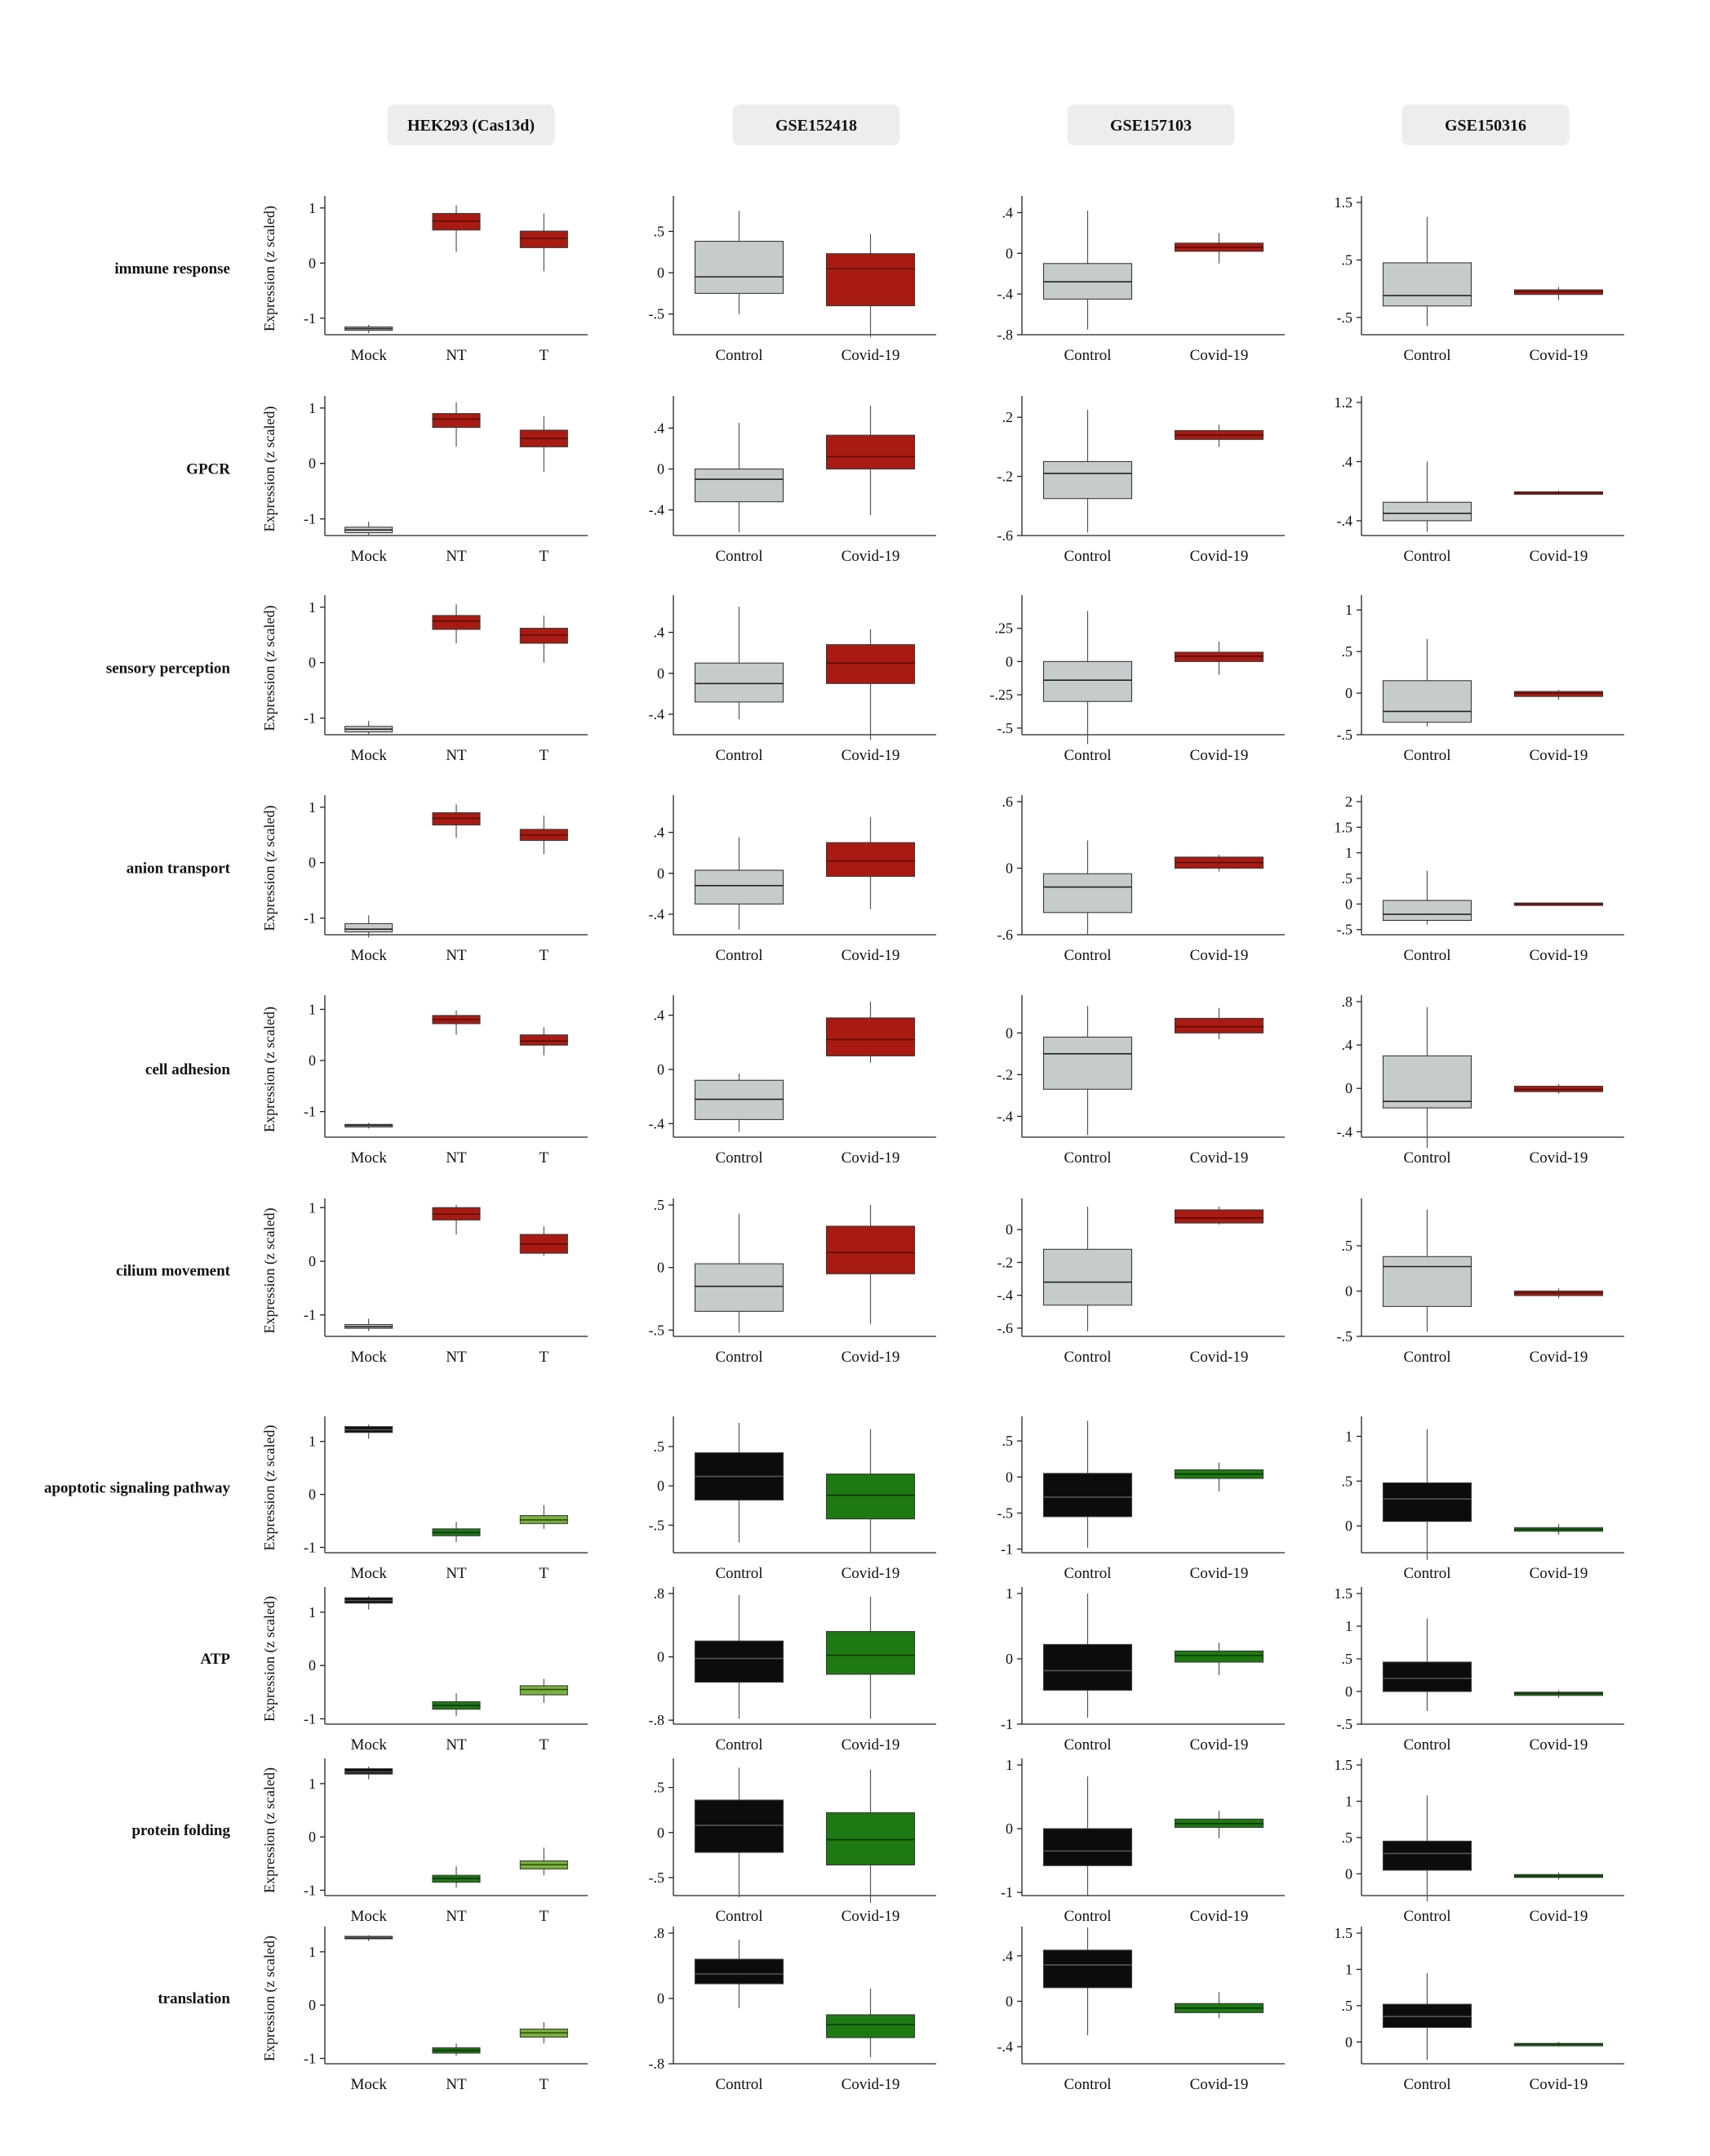 This screenshot has width=1710, height=2156. What do you see at coordinates (471, 126) in the screenshot?
I see `dataset-header-label: HEK293 (Cas13d)` at bounding box center [471, 126].